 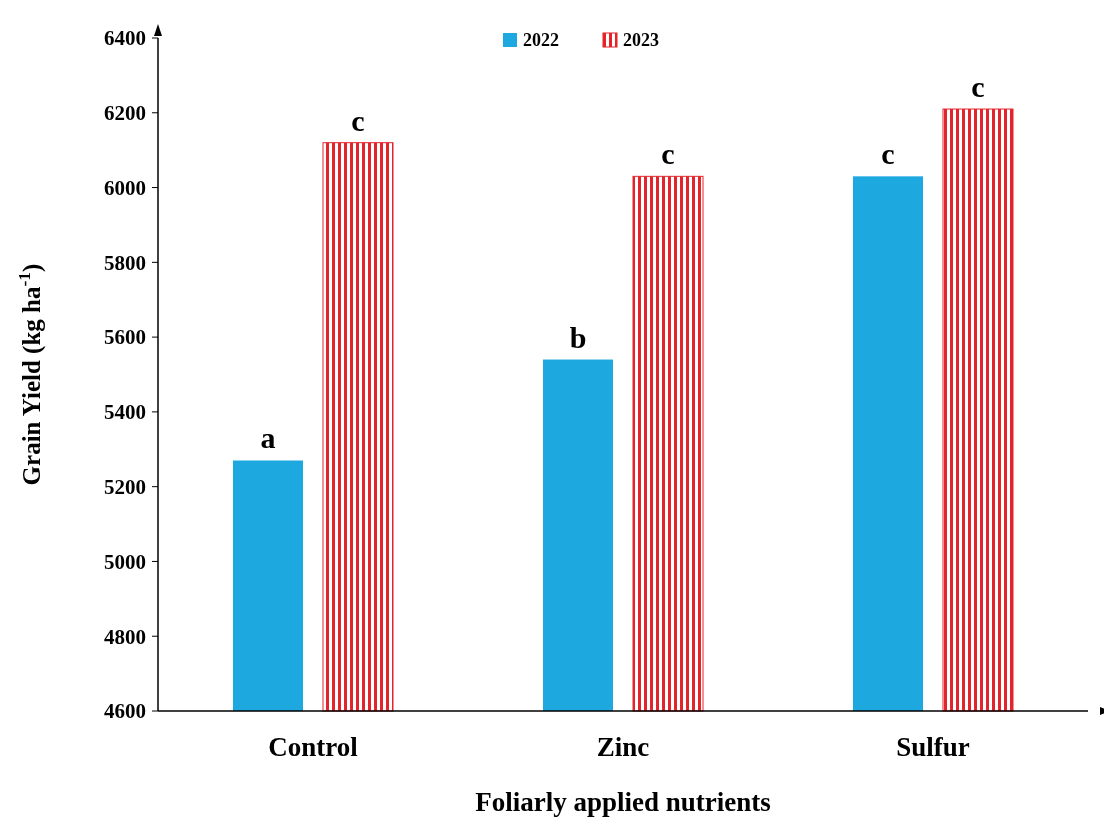 What do you see at coordinates (125, 38) in the screenshot?
I see `y-tick-label: 6400` at bounding box center [125, 38].